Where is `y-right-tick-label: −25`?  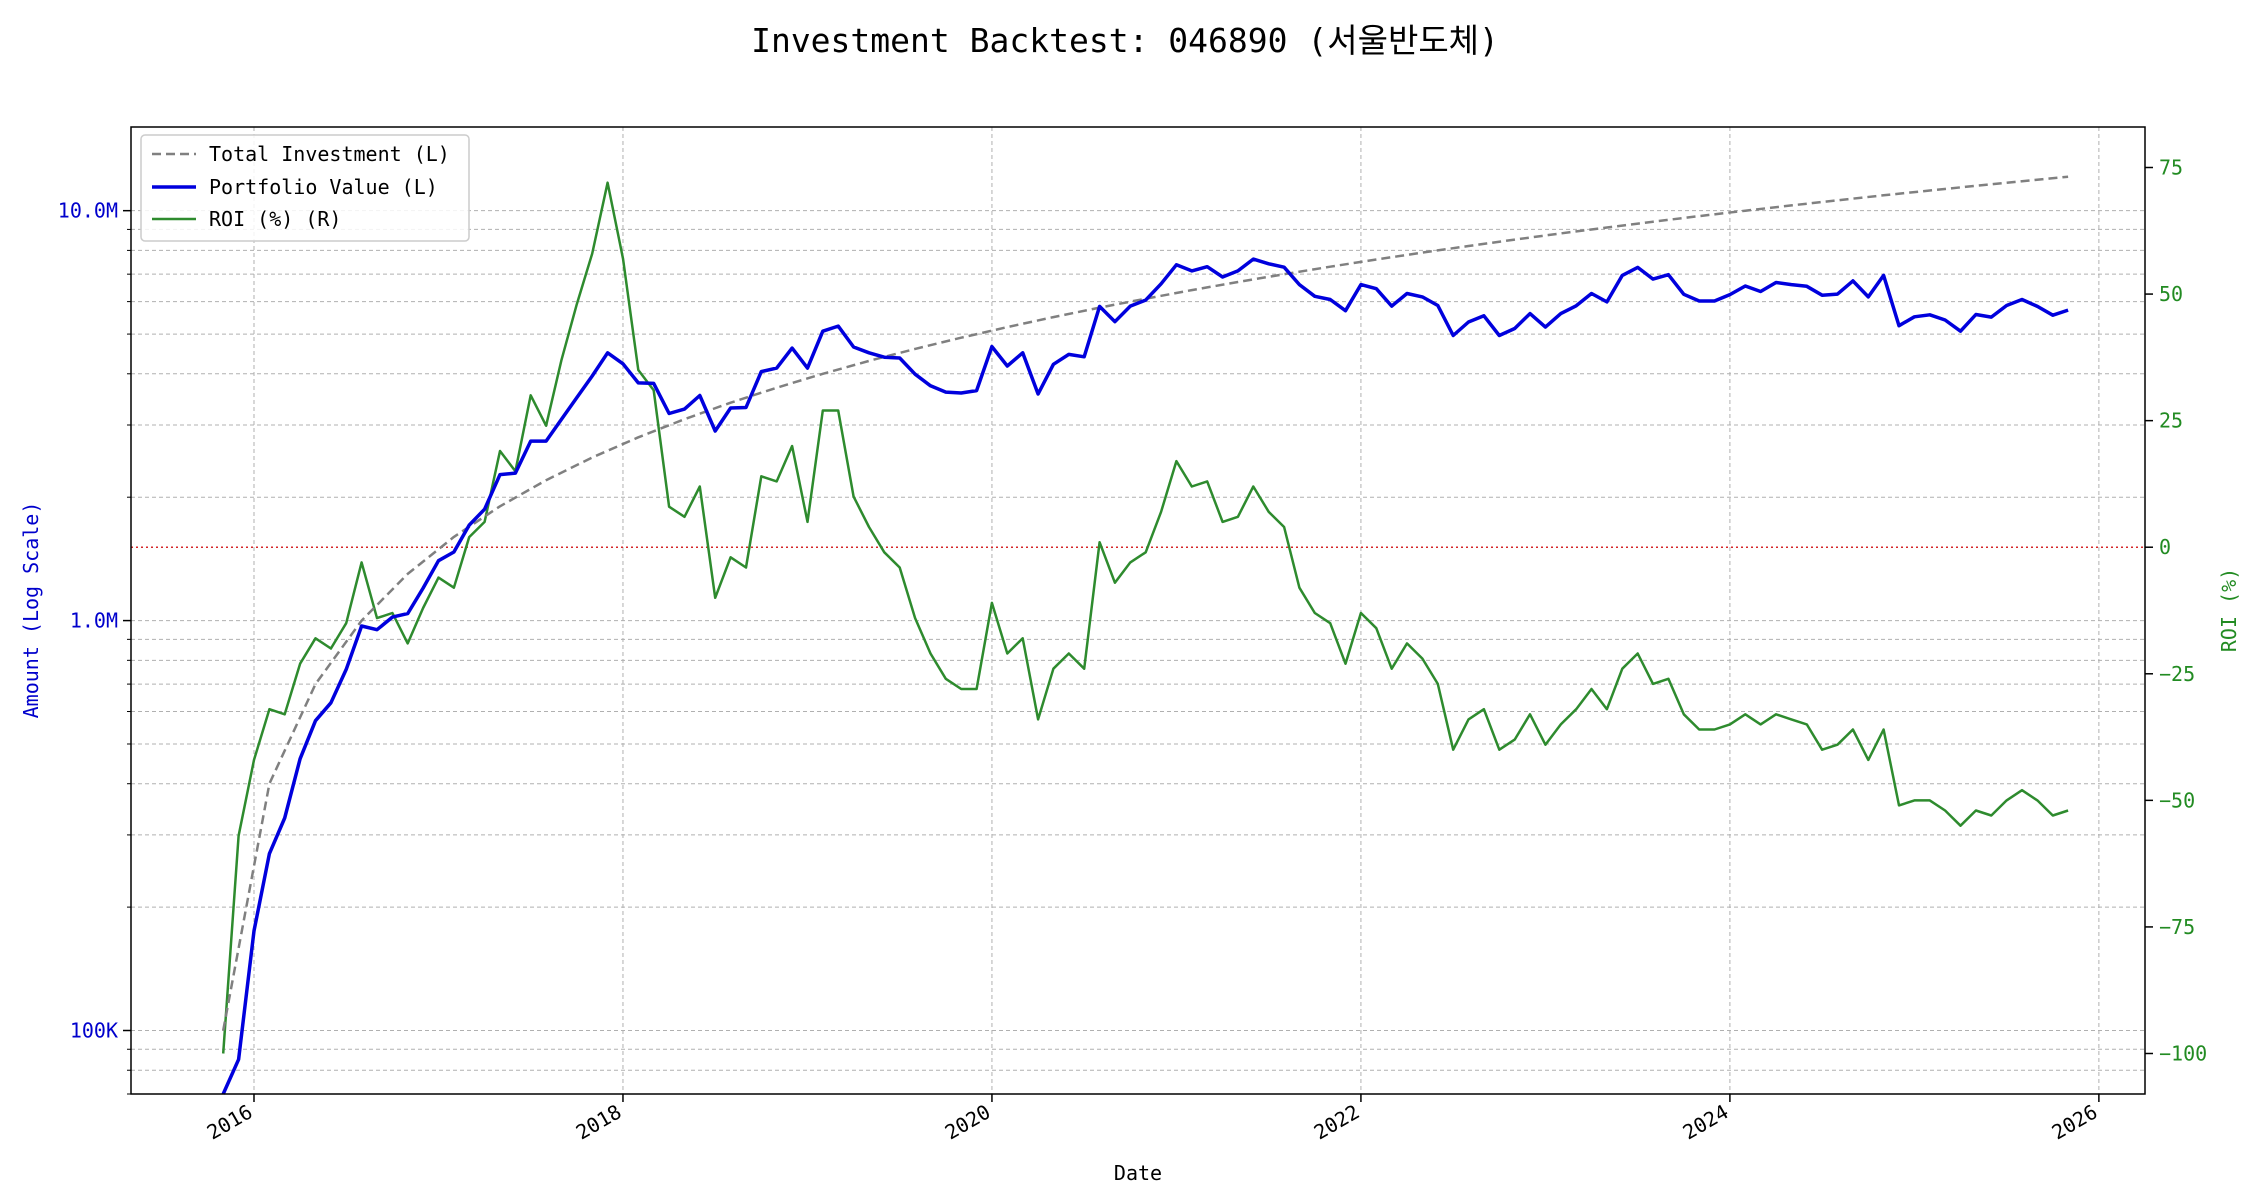
y-right-tick-label: −25 is located at coordinates (2177, 674).